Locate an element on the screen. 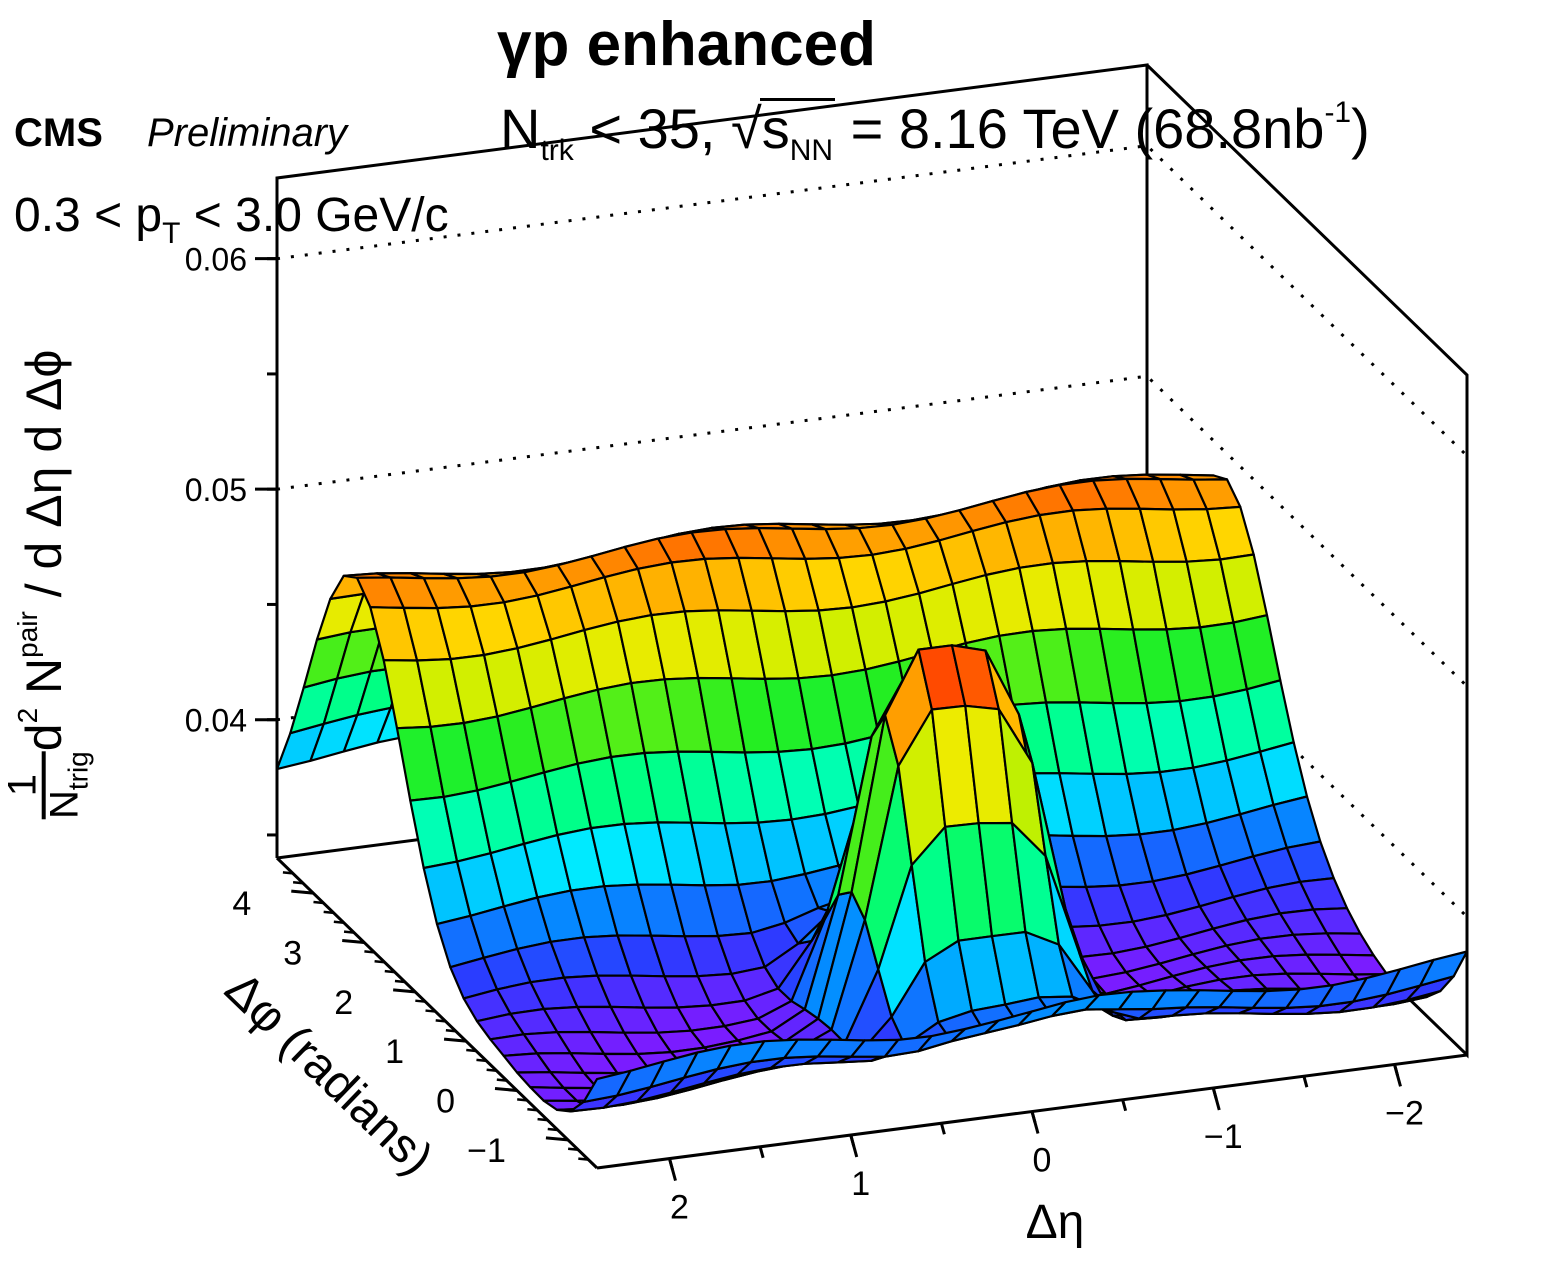  pt-pre: 0.3 < p is located at coordinates (88, 215).